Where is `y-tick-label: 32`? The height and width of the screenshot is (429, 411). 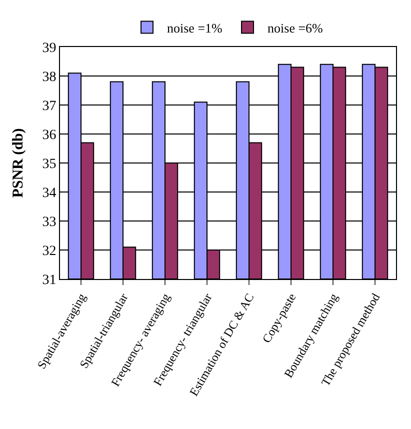
y-tick-label: 32 is located at coordinates (49, 251).